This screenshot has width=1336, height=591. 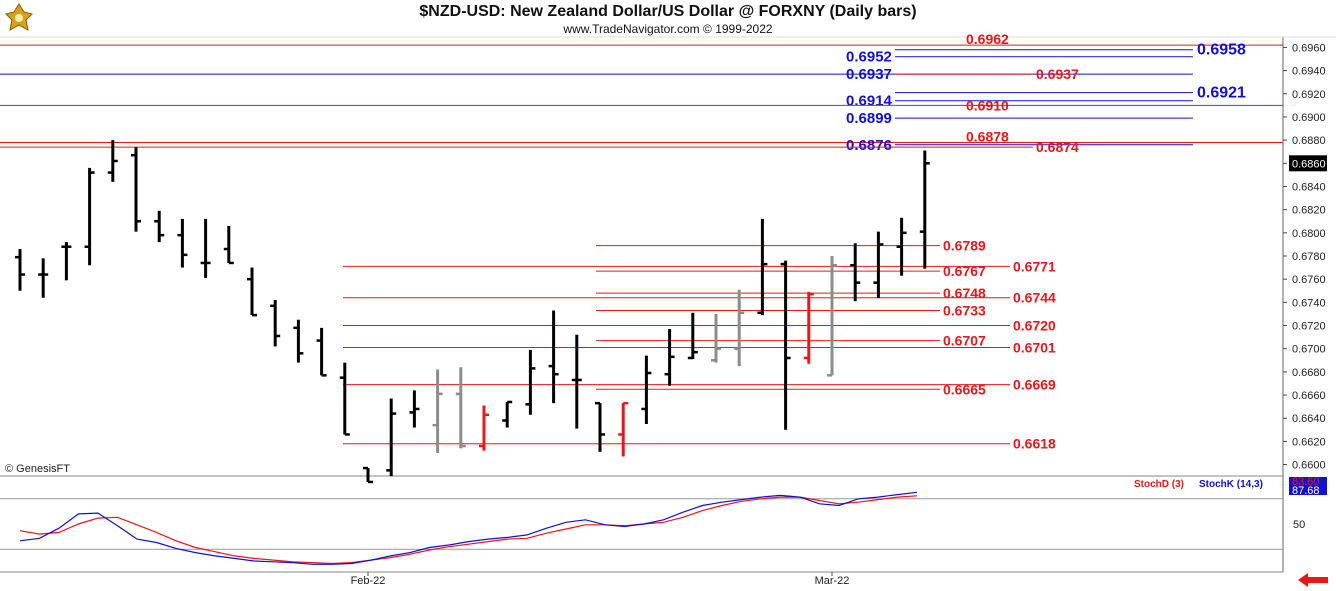 I want to click on level-label: 0.6876, so click(x=869, y=145).